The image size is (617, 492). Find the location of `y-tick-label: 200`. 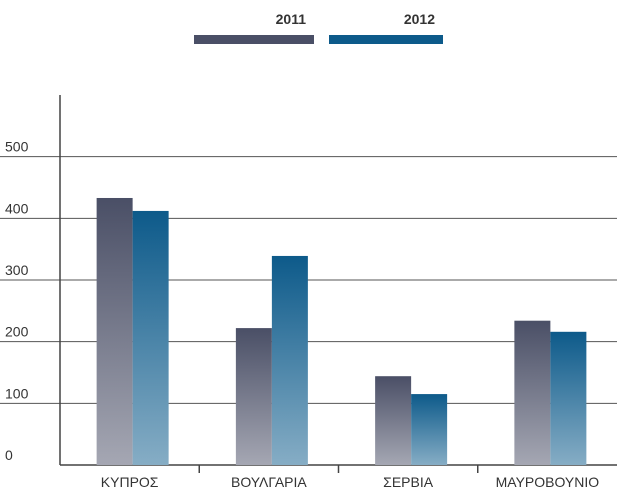

y-tick-label: 200 is located at coordinates (17, 332).